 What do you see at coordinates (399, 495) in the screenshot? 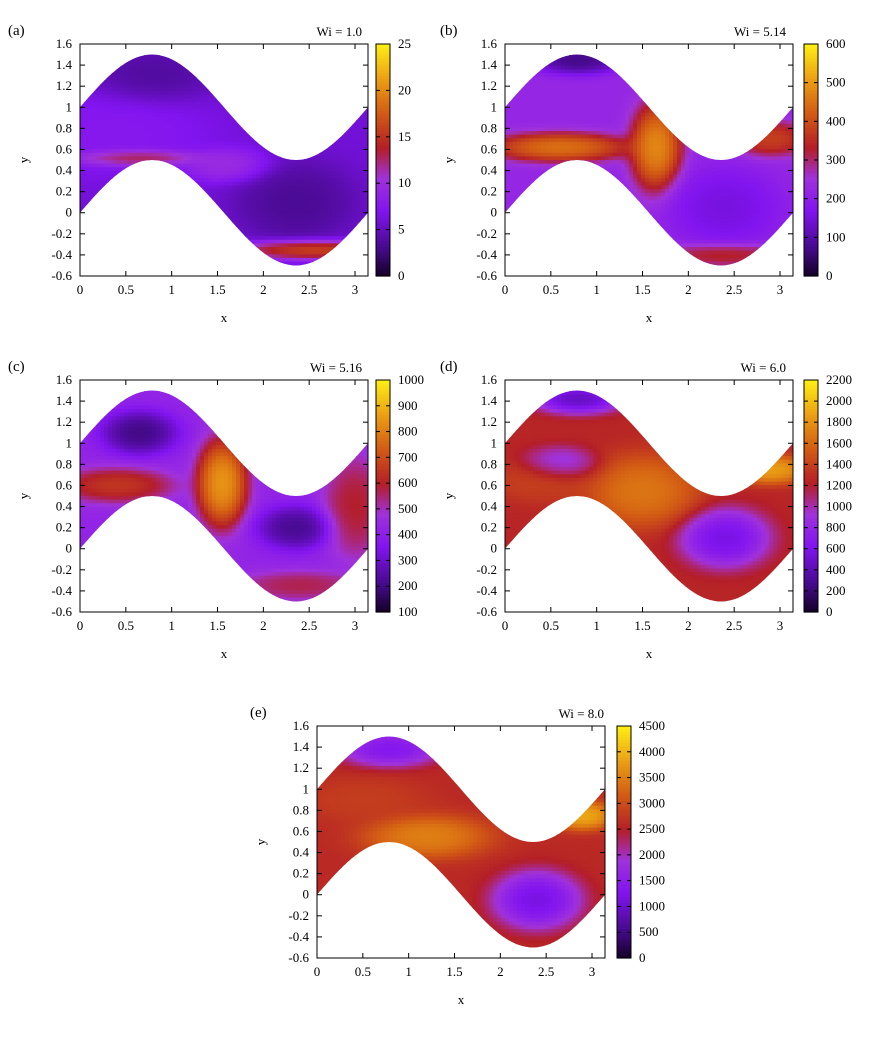
I see `colorbar: 100 200 300 400 500 600 700 800 900 1000` at bounding box center [399, 495].